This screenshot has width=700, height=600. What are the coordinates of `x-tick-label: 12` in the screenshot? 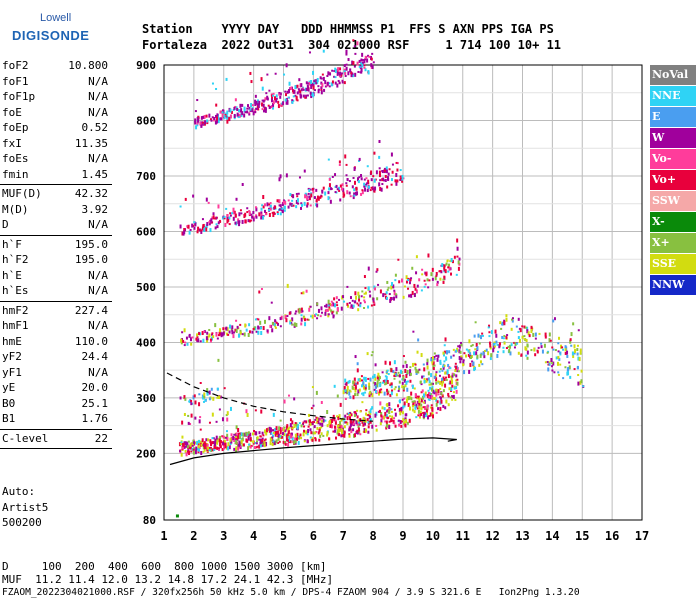 It's located at (492, 536).